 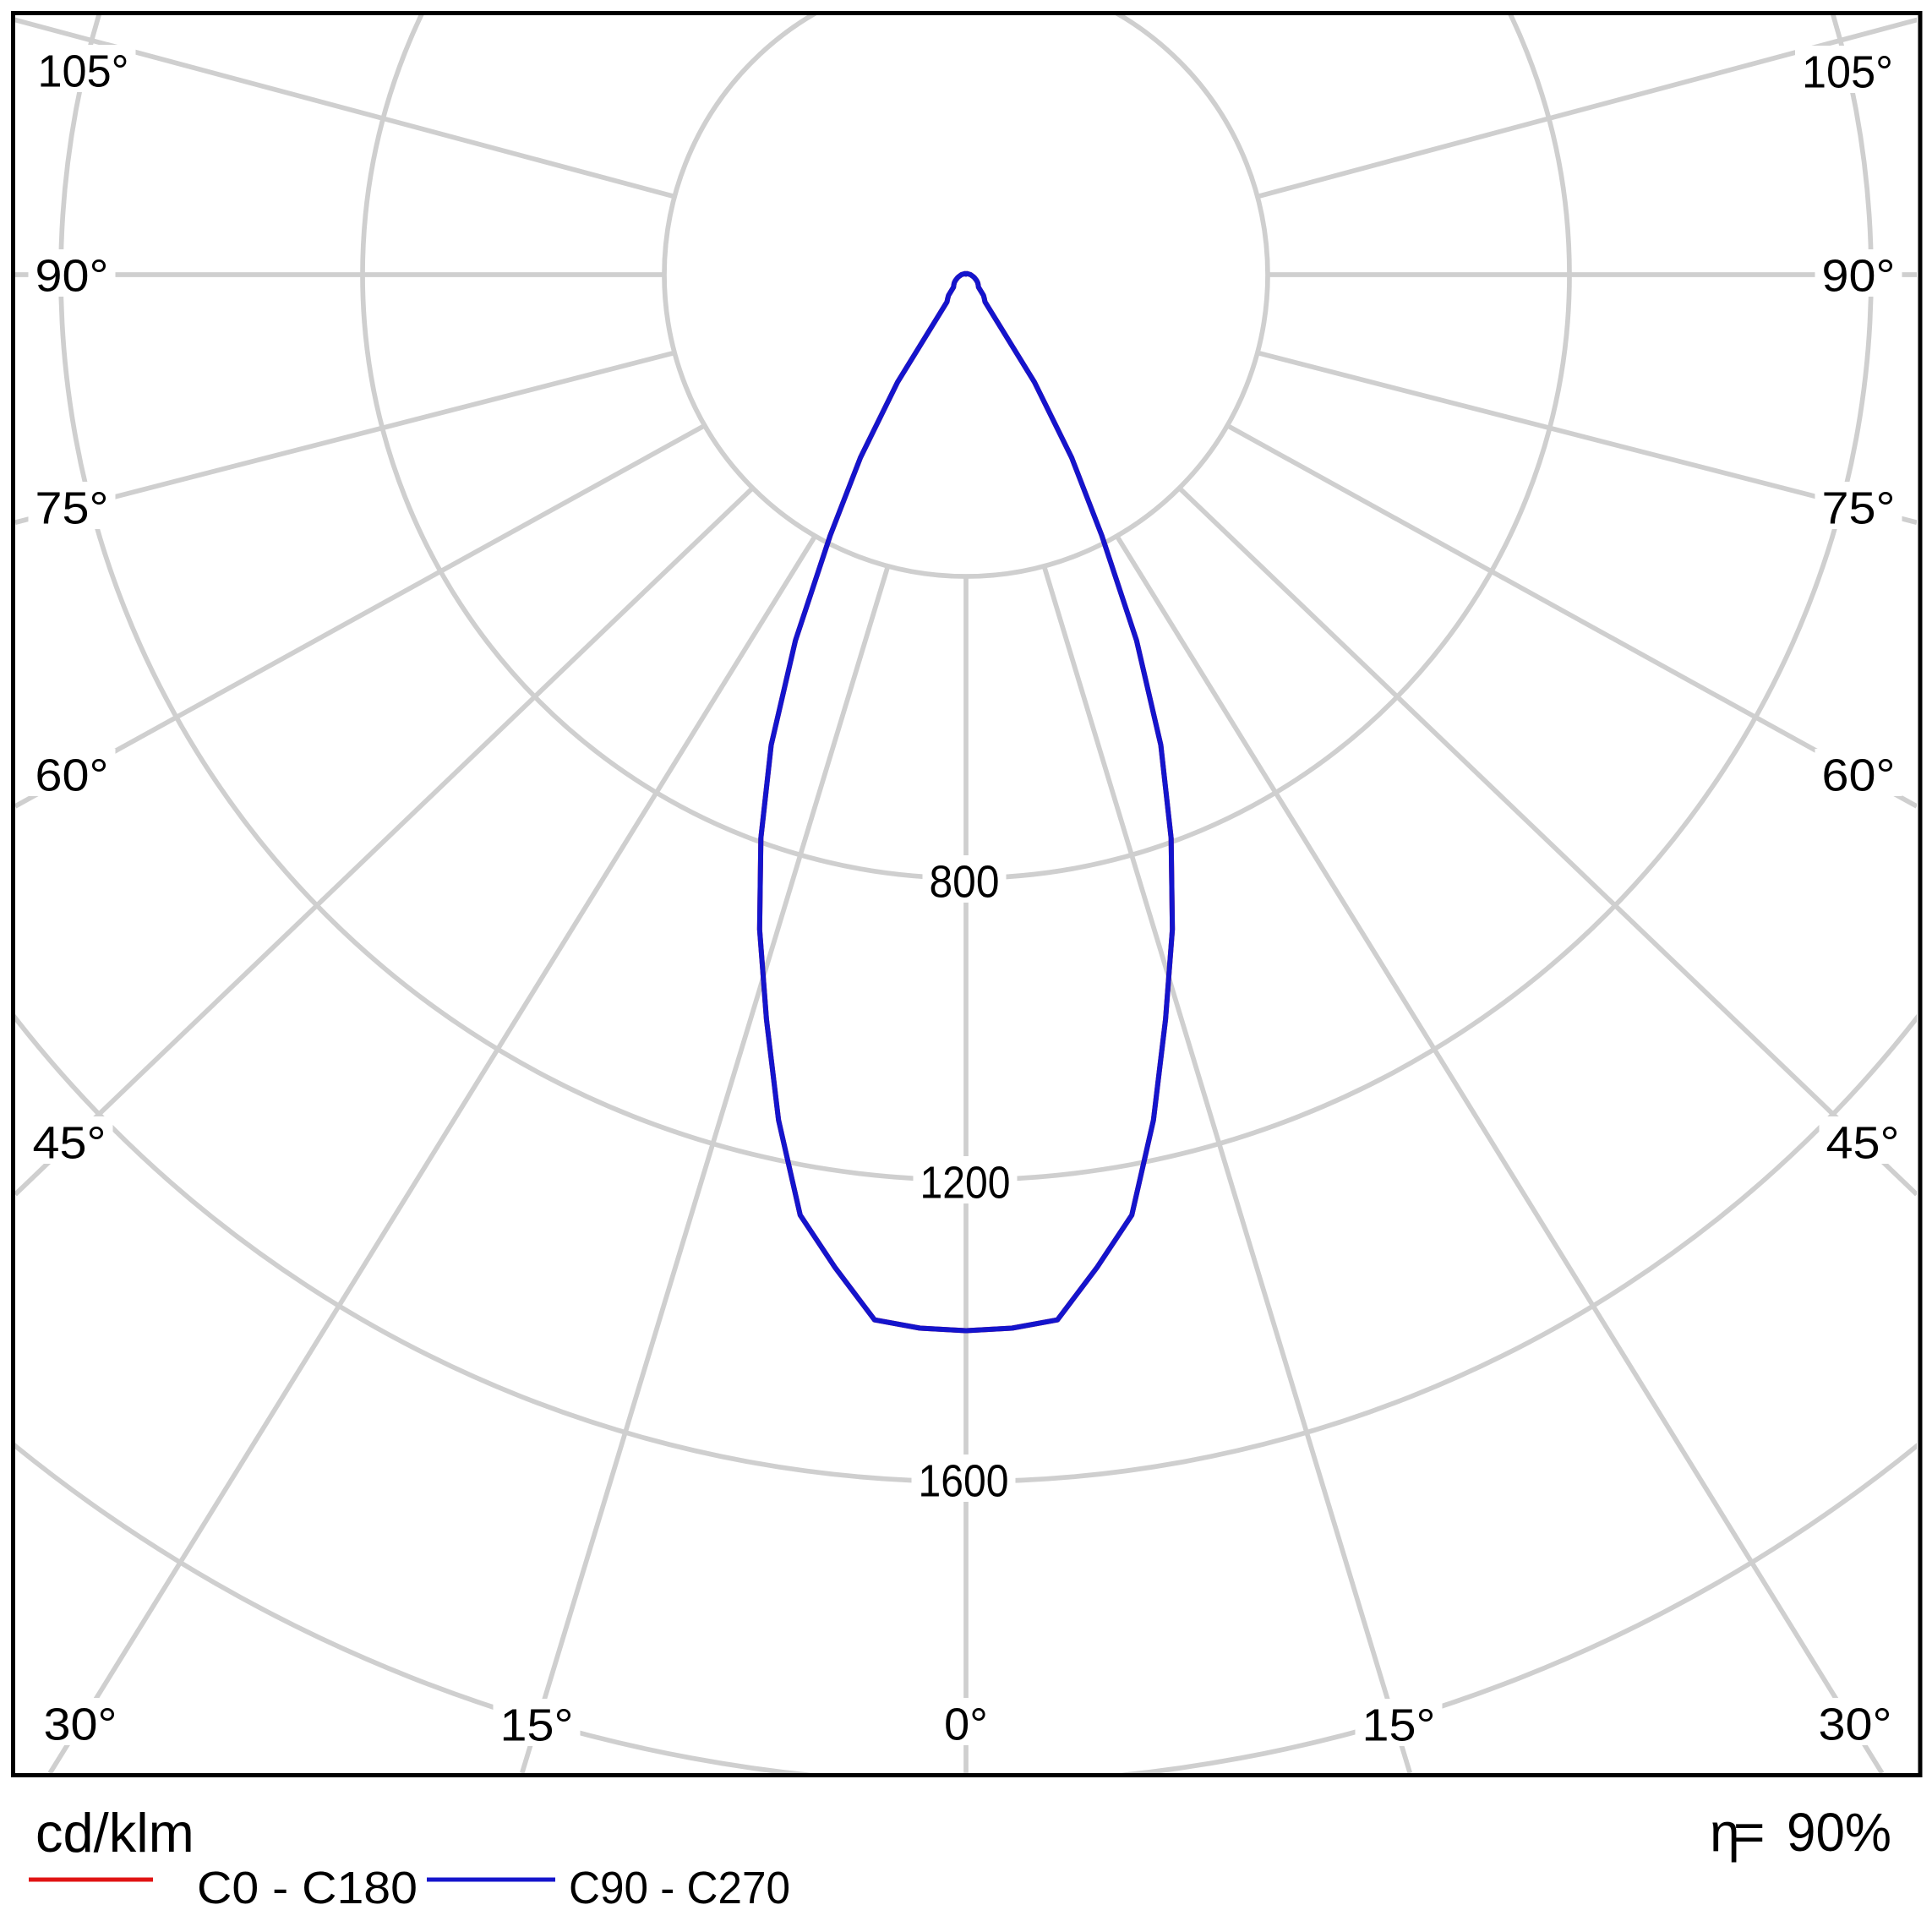 What do you see at coordinates (1839, 1833) in the screenshot?
I see `svg-text: 90%` at bounding box center [1839, 1833].